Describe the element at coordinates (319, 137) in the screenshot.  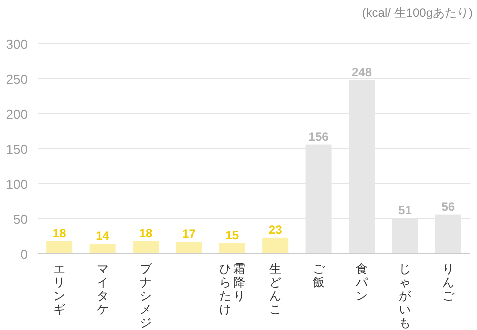
I see `data-label: 156` at that location.